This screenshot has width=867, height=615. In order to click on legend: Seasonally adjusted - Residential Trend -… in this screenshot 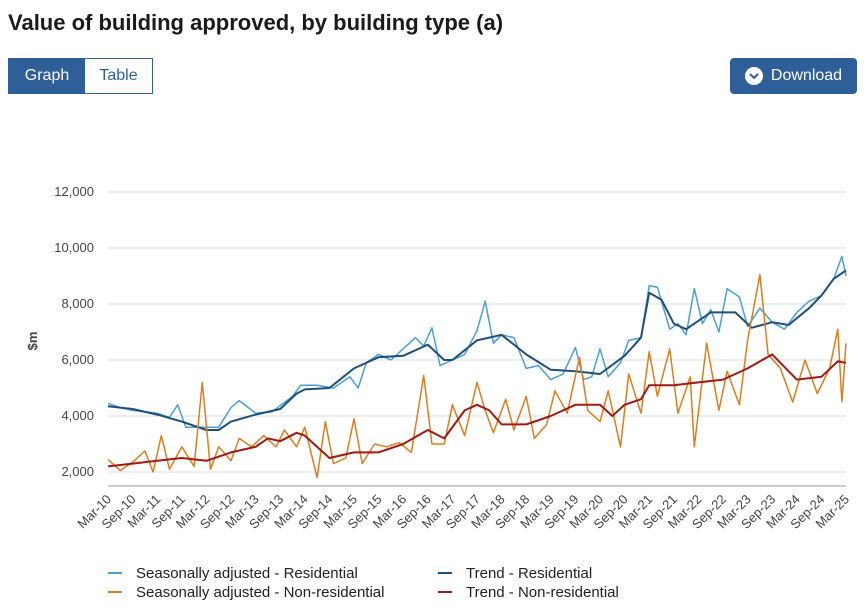, I will do `click(363, 583)`.